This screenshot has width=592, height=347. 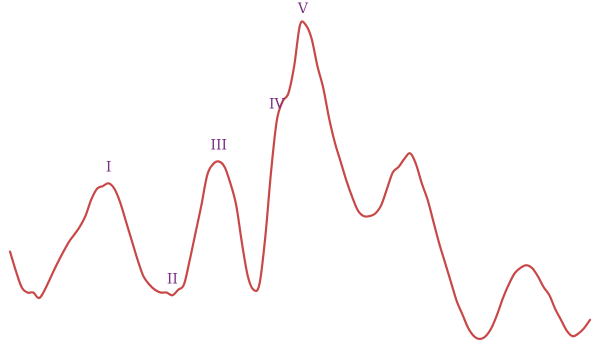 I want to click on peak-label: III, so click(x=219, y=146).